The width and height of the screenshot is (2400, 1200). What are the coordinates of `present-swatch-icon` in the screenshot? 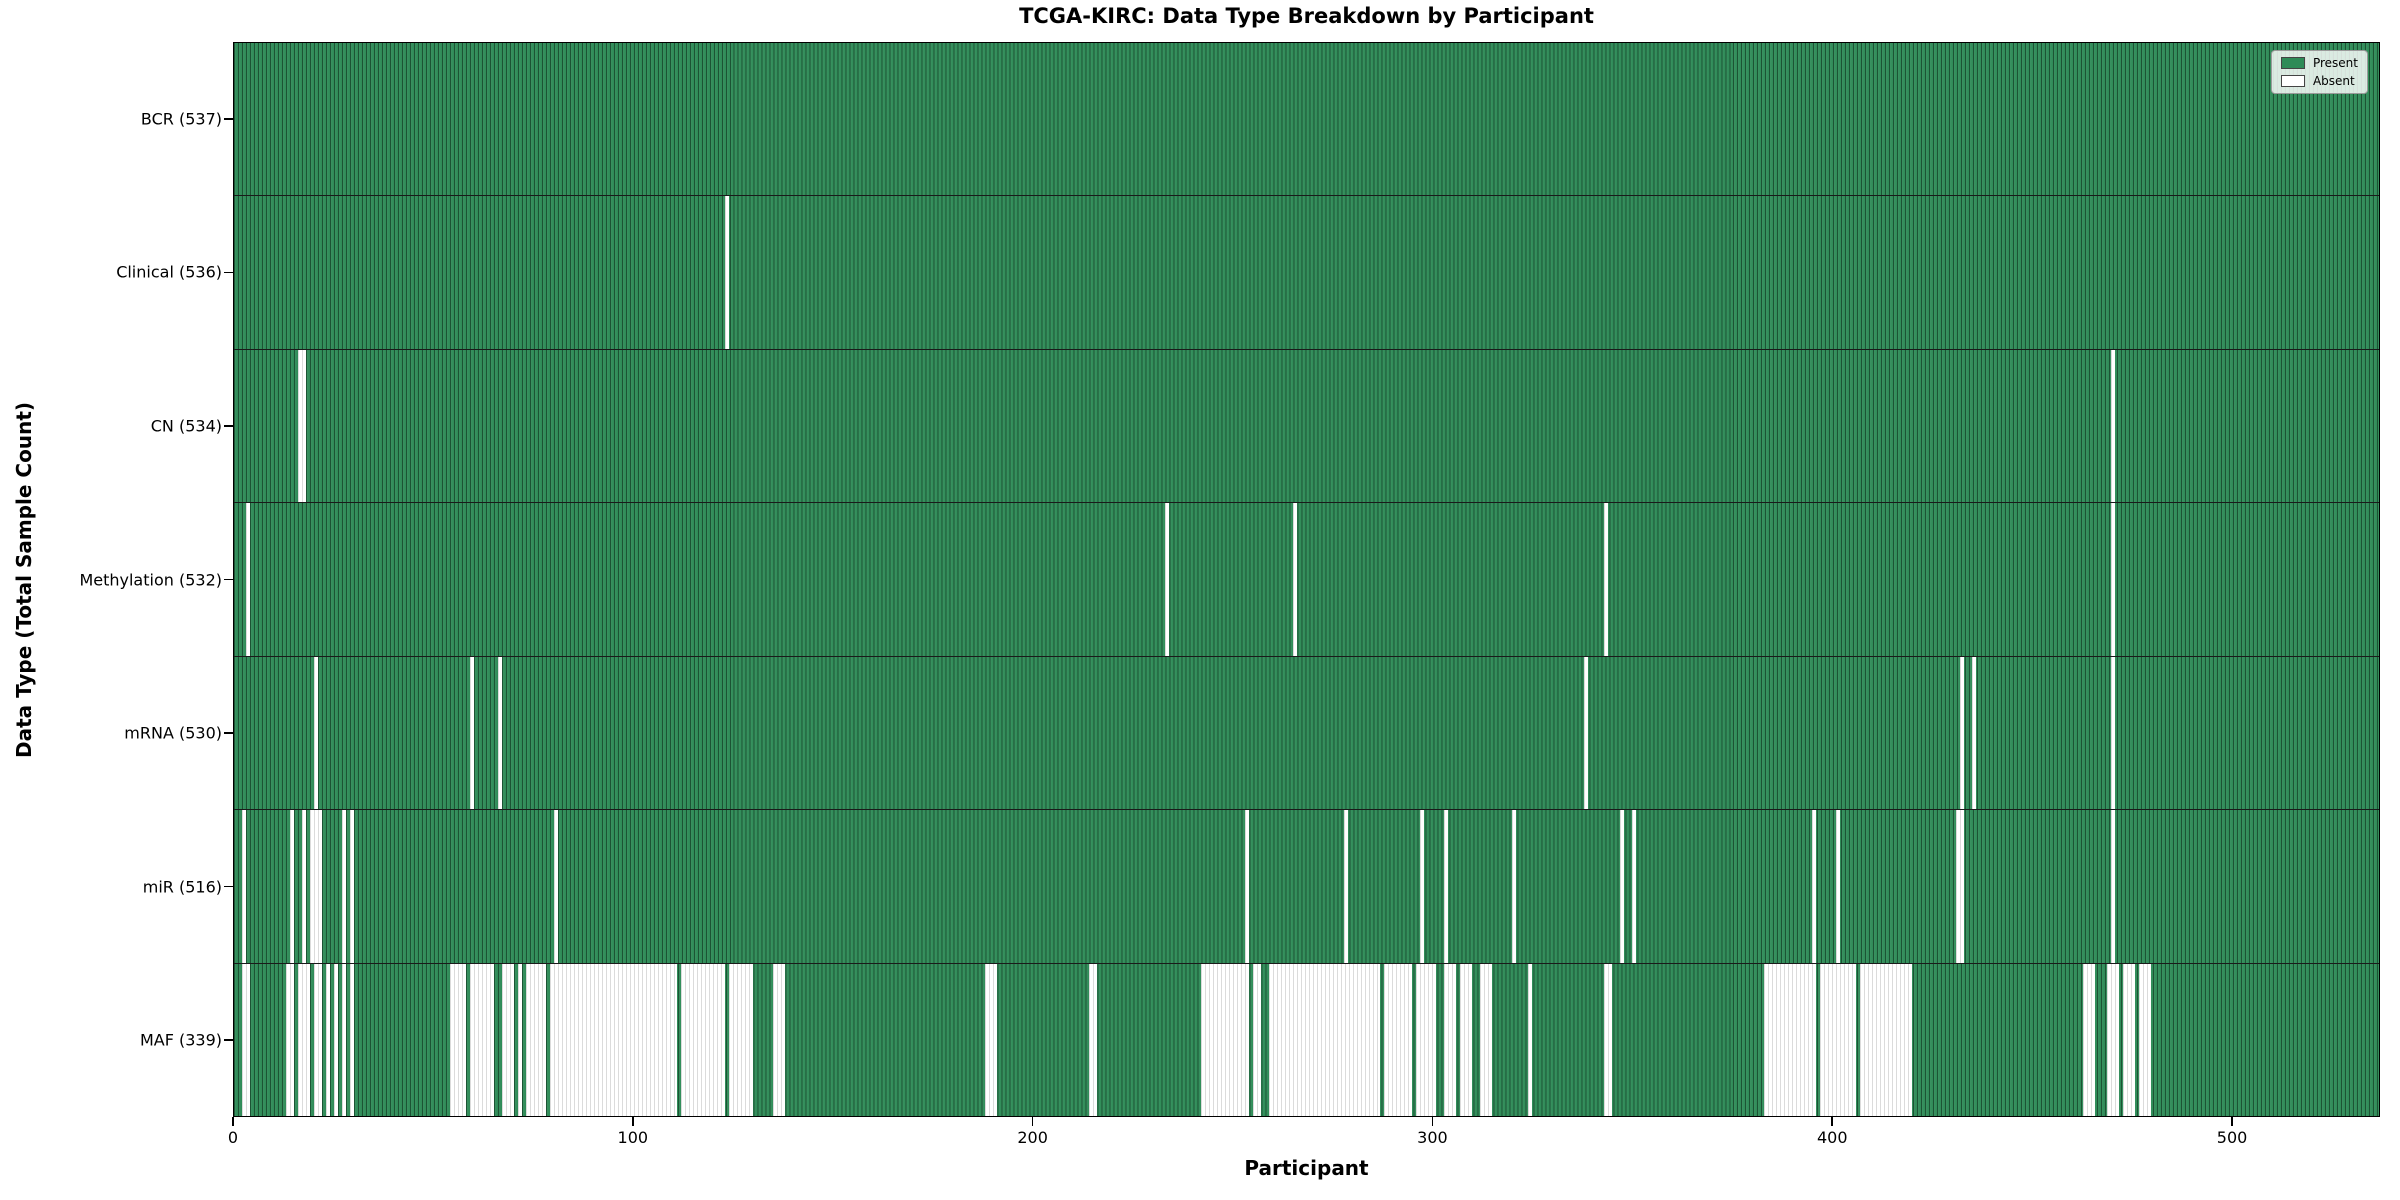 It's located at (2292, 63).